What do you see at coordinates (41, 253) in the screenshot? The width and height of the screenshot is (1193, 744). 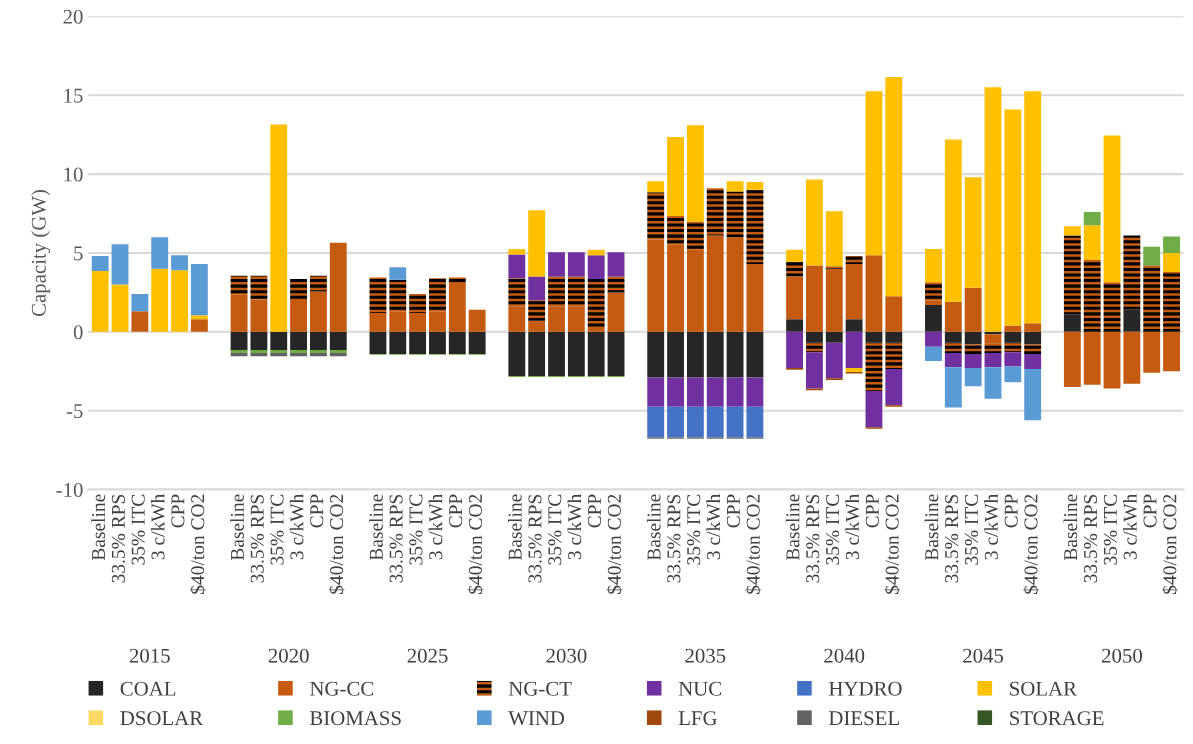 I see `y-axis-title: Capacity (GW)` at bounding box center [41, 253].